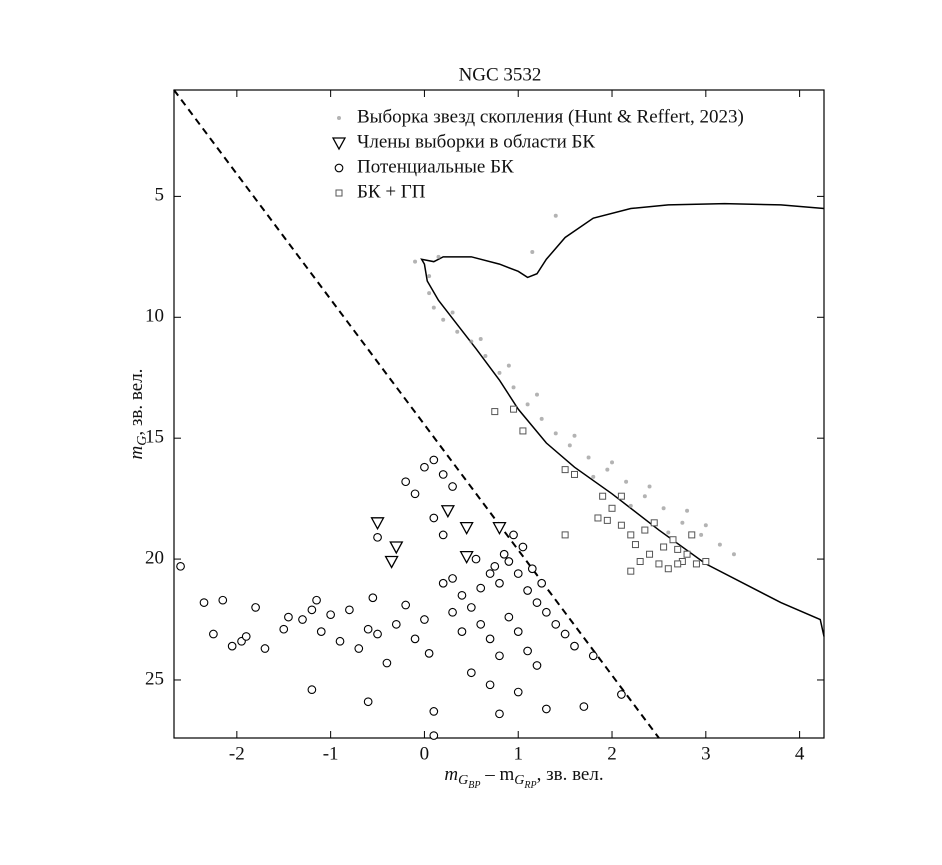  Describe the element at coordinates (138, 414) in the screenshot. I see `y-axis-label: mG, зв. вел.` at that location.